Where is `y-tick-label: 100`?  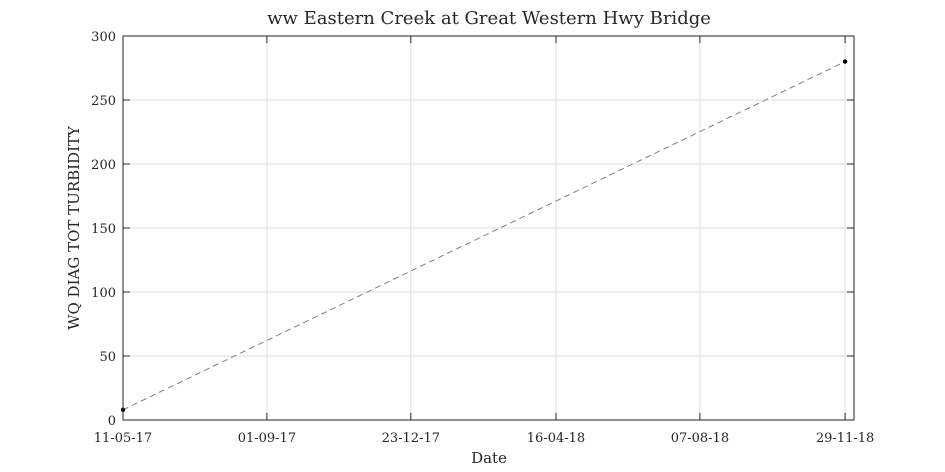 y-tick-label: 100 is located at coordinates (103, 293).